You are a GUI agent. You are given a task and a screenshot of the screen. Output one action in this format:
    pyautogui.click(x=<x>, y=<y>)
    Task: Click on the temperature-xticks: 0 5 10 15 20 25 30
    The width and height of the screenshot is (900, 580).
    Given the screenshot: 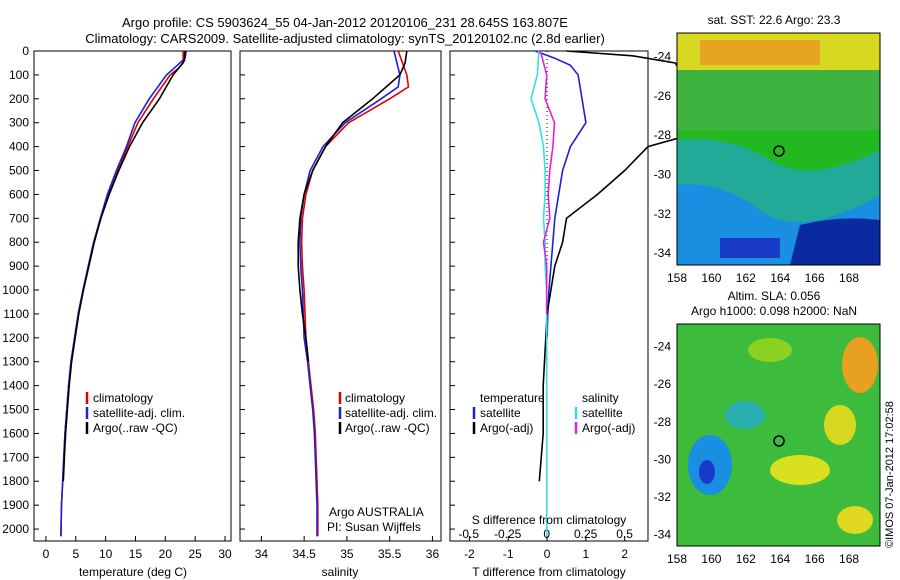 What is the action you would take?
    pyautogui.click(x=137, y=548)
    